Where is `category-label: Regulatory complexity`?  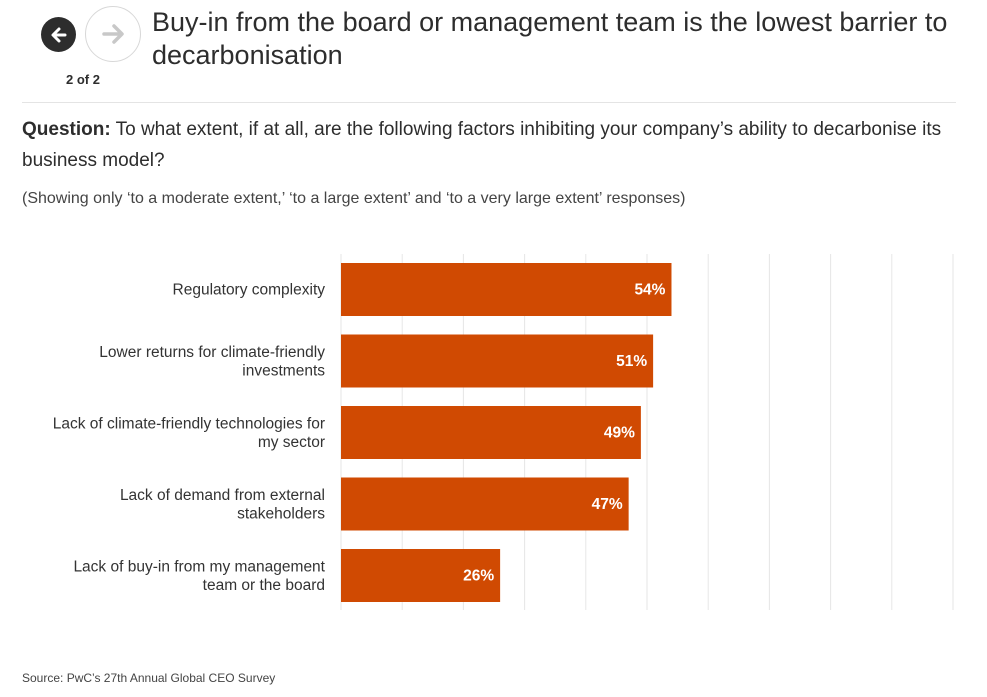
category-label: Regulatory complexity is located at coordinates (249, 290).